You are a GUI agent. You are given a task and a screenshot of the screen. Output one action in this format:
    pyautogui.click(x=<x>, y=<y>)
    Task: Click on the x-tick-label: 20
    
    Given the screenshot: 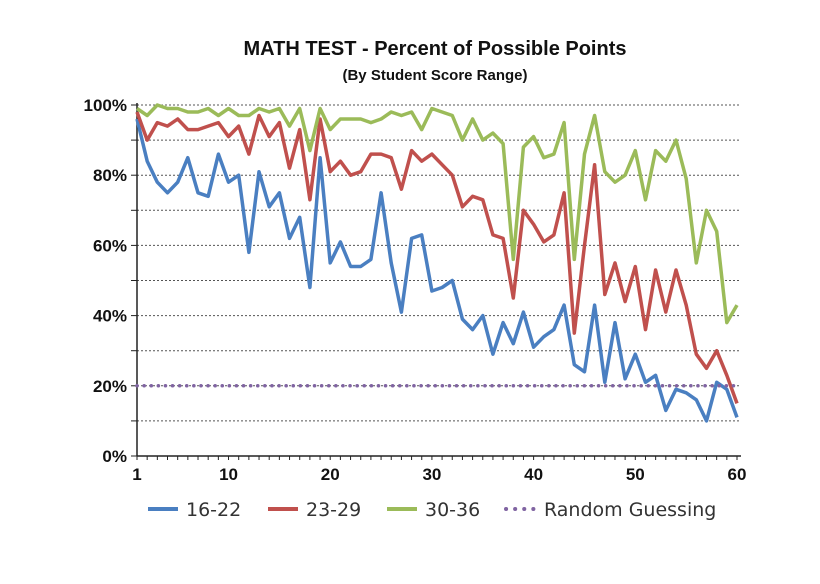 What is the action you would take?
    pyautogui.click(x=330, y=474)
    